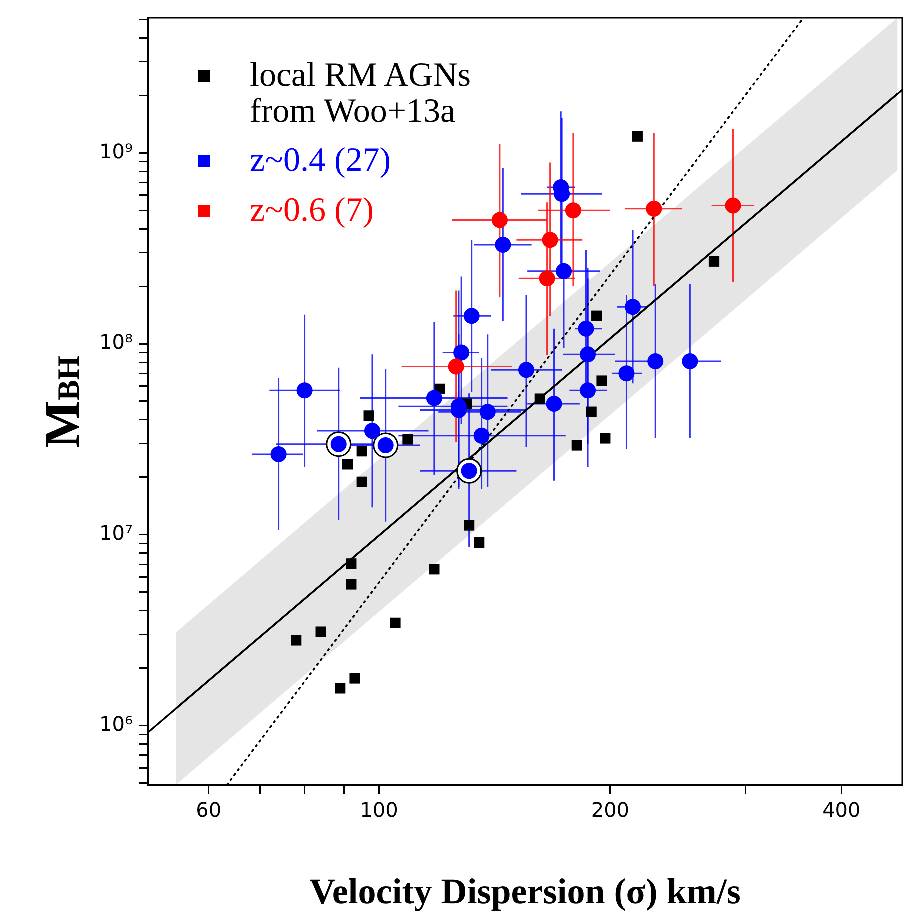 The image size is (916, 920). What do you see at coordinates (116, 342) in the screenshot?
I see `y-tick-label: 10⁸` at bounding box center [116, 342].